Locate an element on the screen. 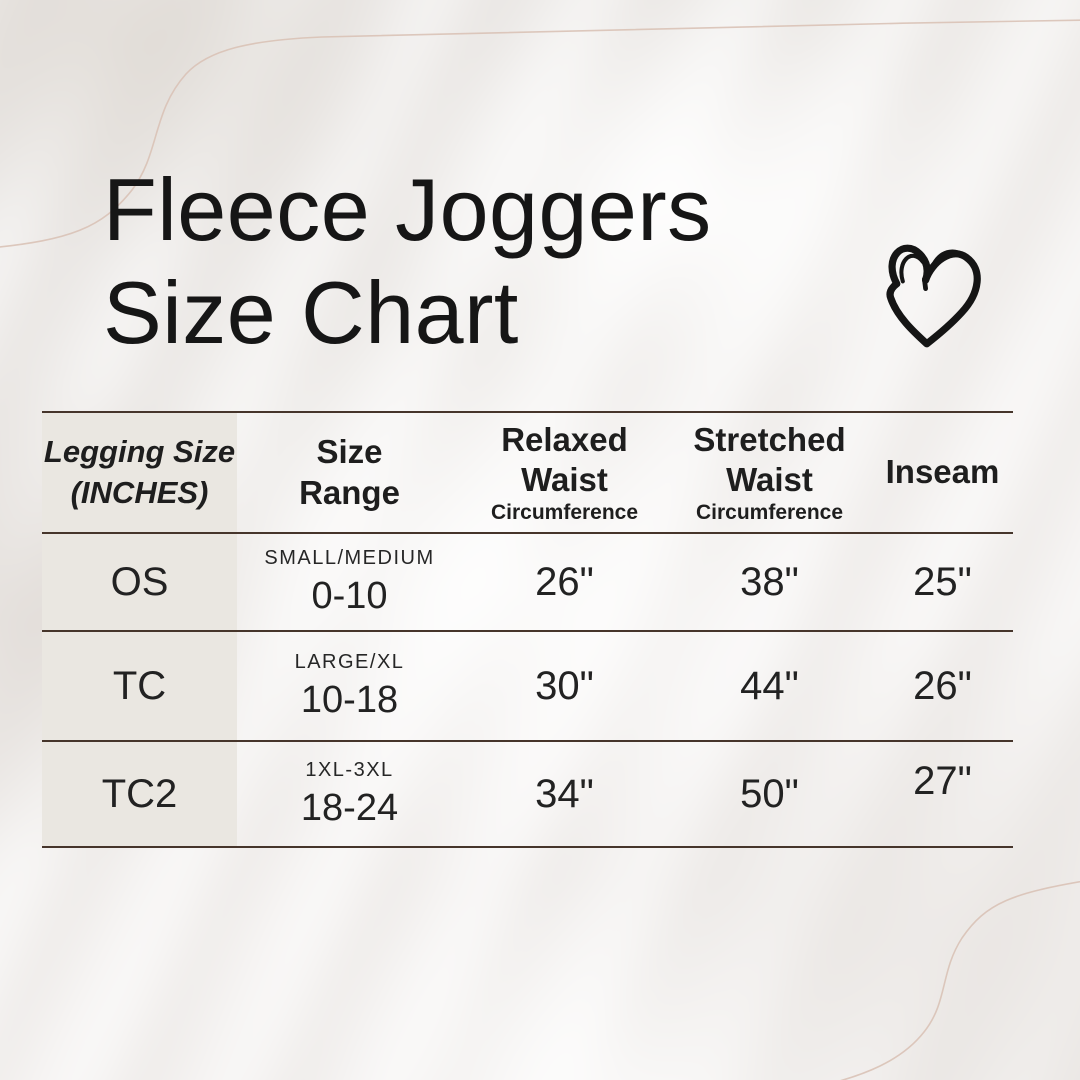 Image resolution: width=1080 pixels, height=1080 pixels. inseam-cell: 27" is located at coordinates (942, 794).